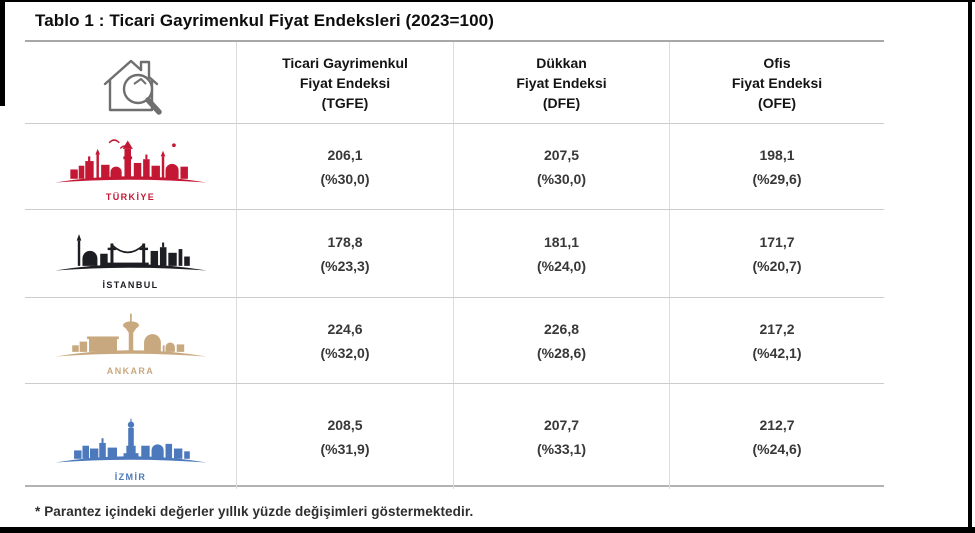  What do you see at coordinates (562, 341) in the screenshot?
I see `value-cell-ankara-dfe: 226,8 (%28,6)` at bounding box center [562, 341].